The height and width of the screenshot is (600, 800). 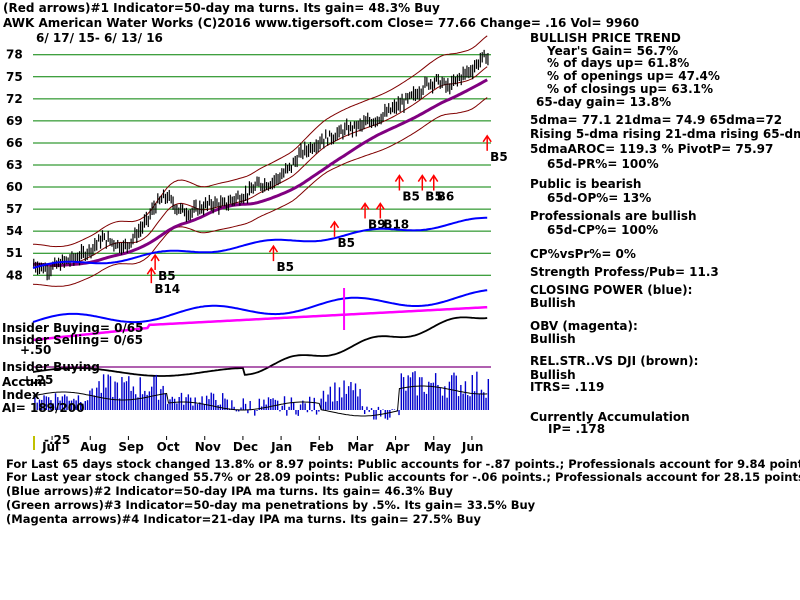 I want to click on obv-line, so click(x=260, y=323).